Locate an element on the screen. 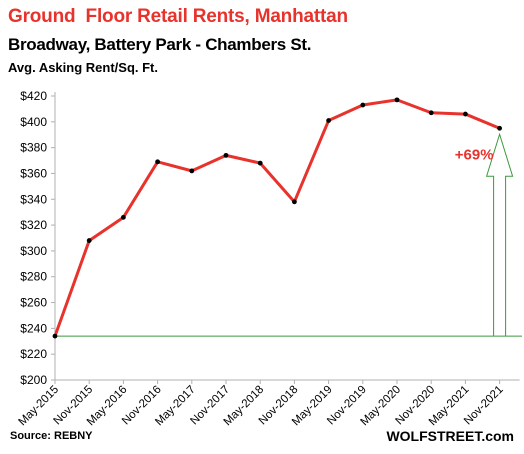 Image resolution: width=524 pixels, height=454 pixels. brand-watermark: WOLFSTREET.com is located at coordinates (450, 436).